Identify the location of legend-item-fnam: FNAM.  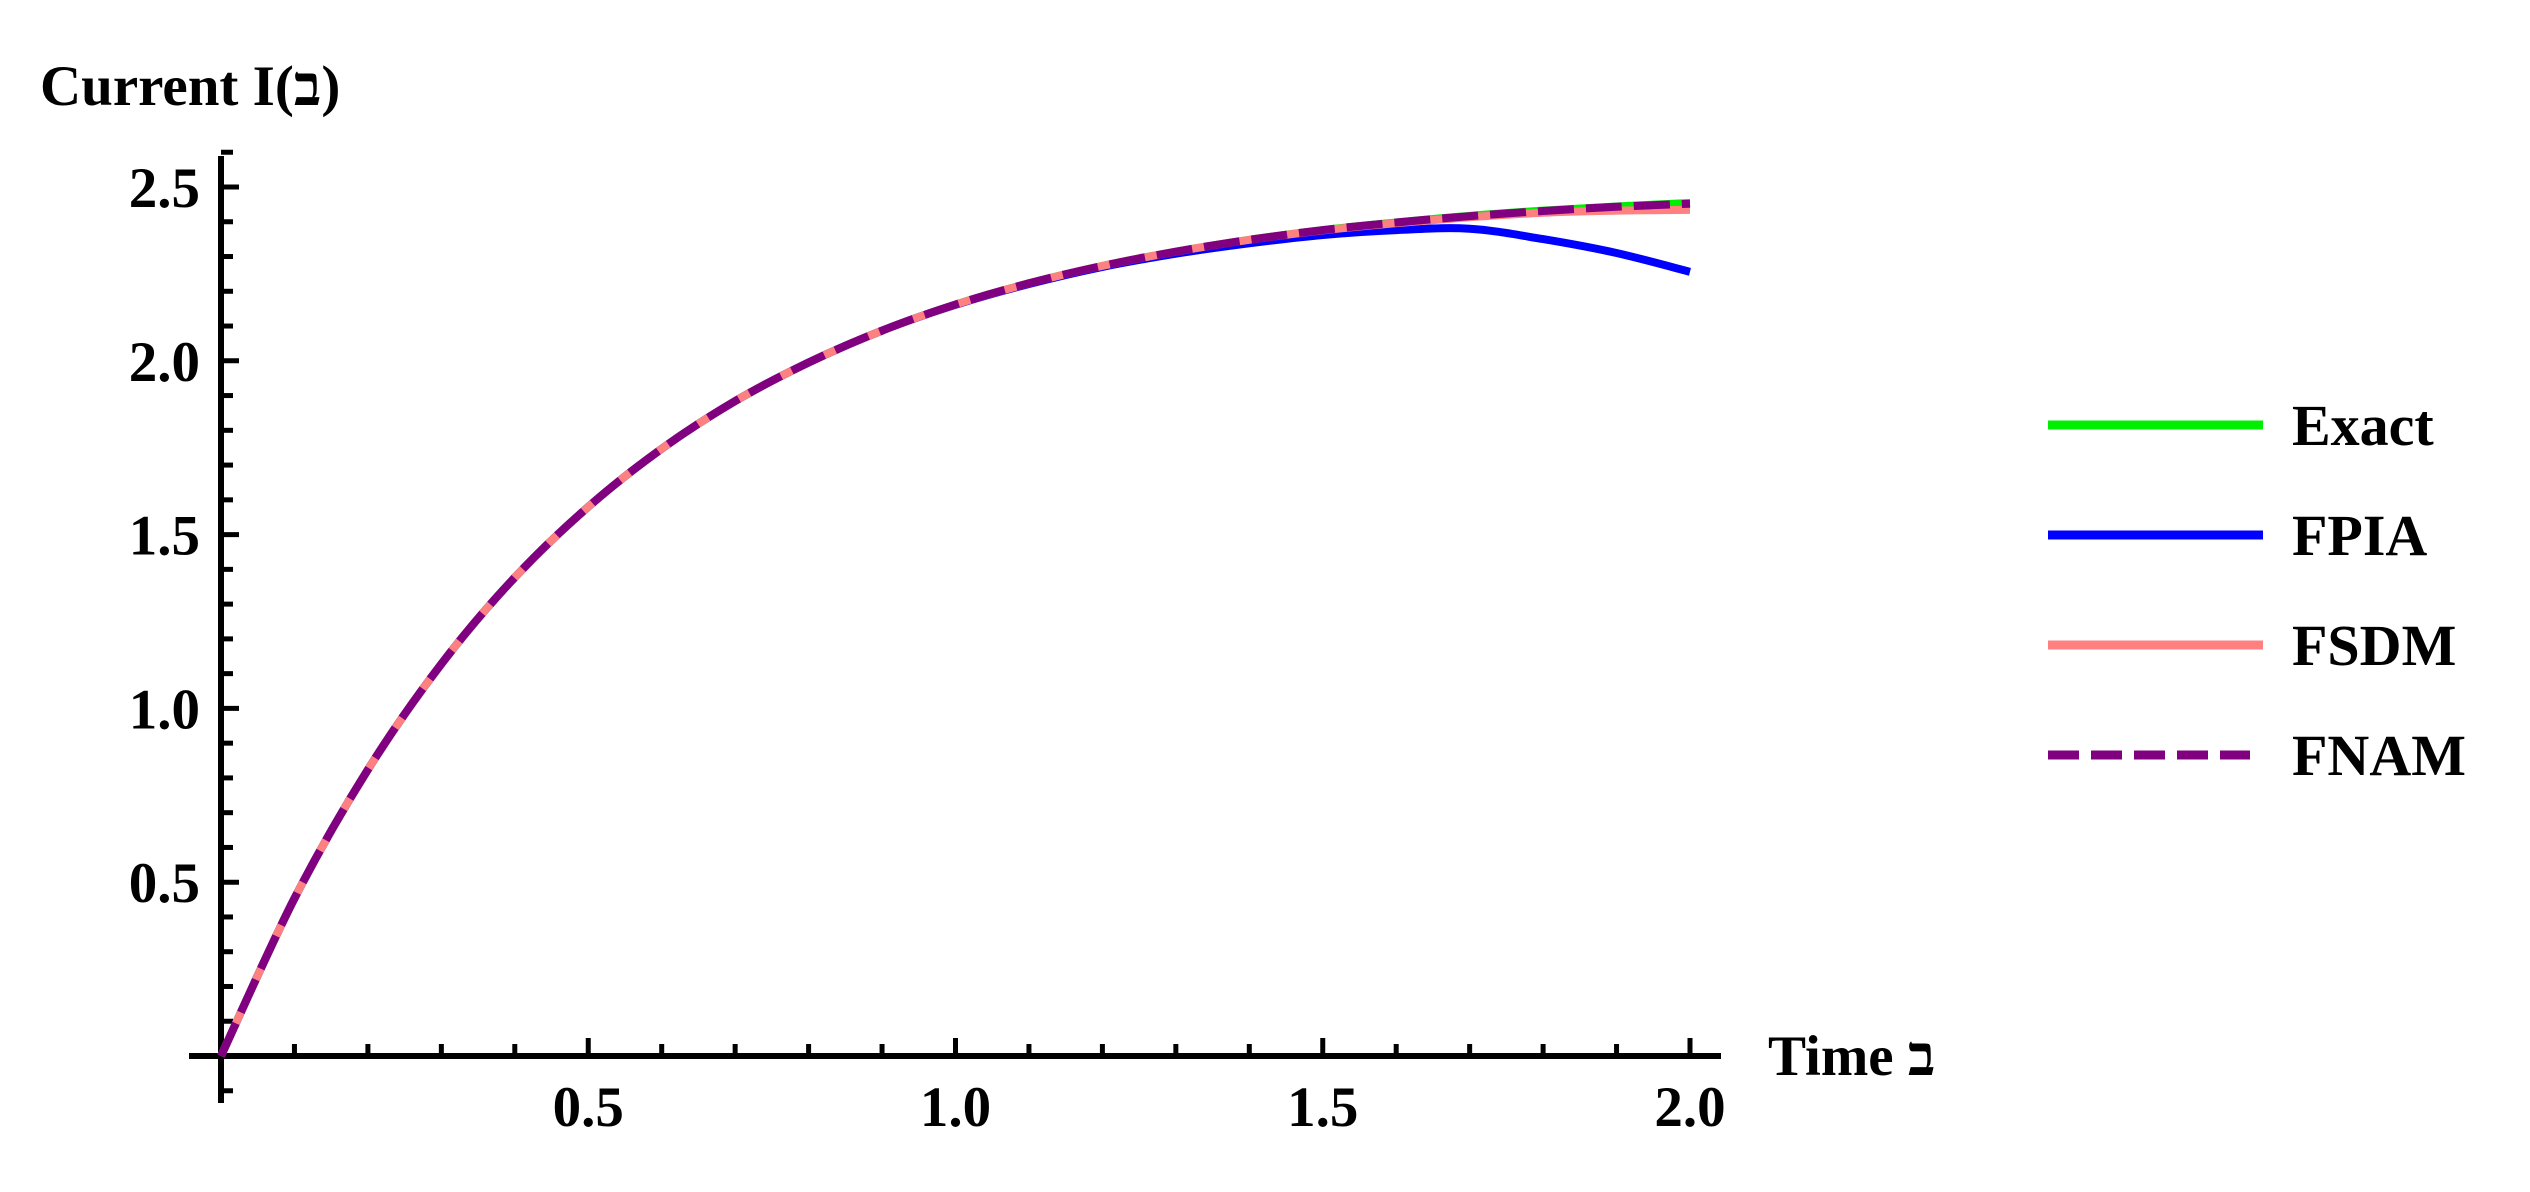
(2257, 755).